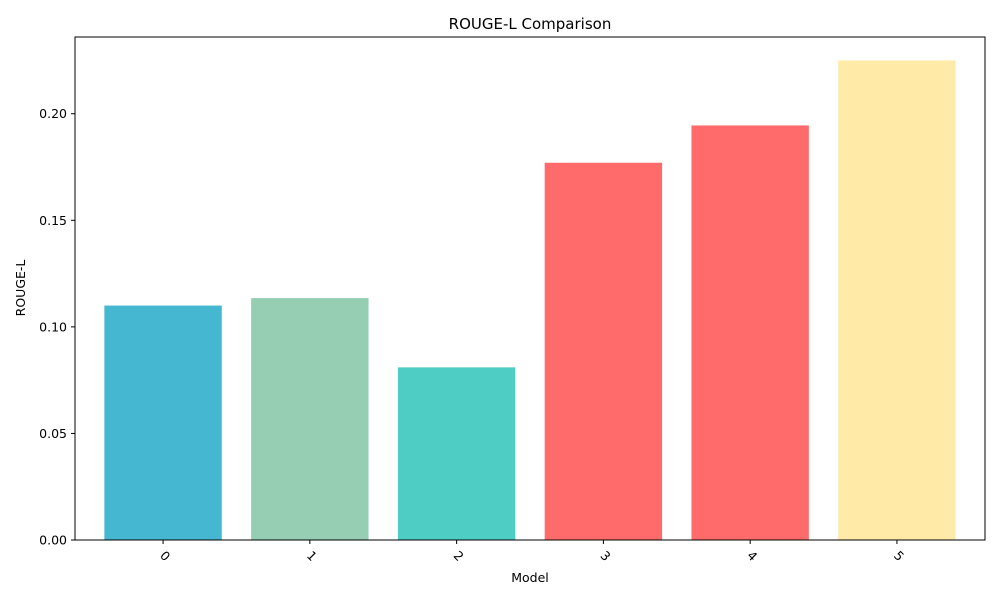 Image resolution: width=1000 pixels, height=600 pixels. What do you see at coordinates (53, 433) in the screenshot?
I see `y-tick-label: 0.05` at bounding box center [53, 433].